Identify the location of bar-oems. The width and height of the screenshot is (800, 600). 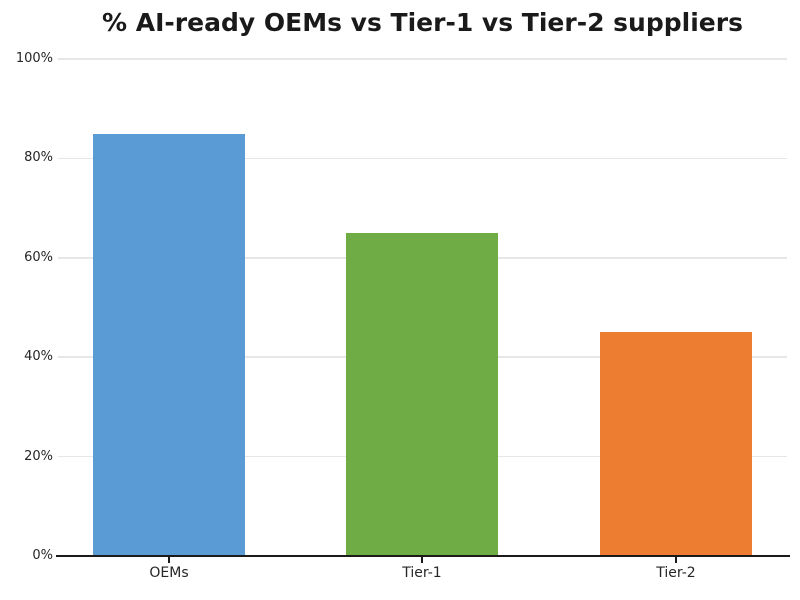
(169, 344).